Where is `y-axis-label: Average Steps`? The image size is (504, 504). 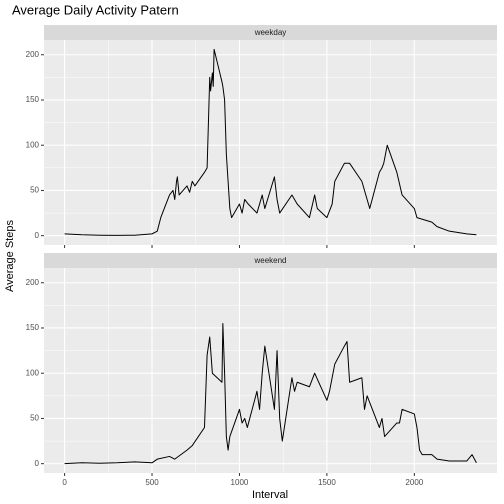
y-axis-label: Average Steps is located at coordinates (10, 256).